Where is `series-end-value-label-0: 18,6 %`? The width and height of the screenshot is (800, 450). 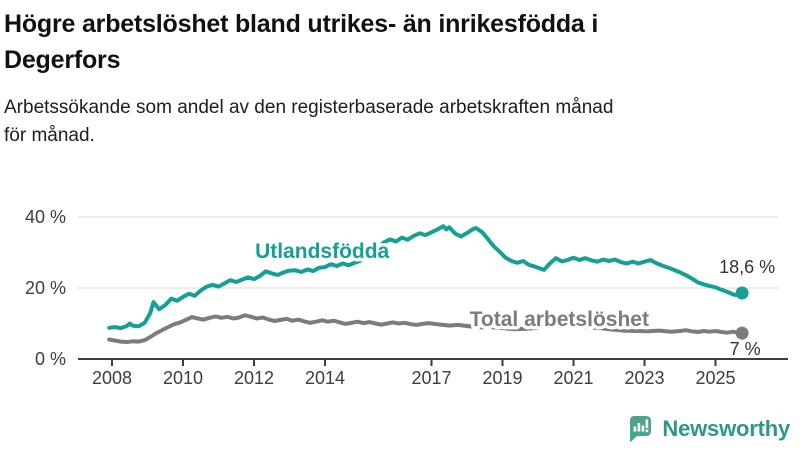
series-end-value-label-0: 18,6 % is located at coordinates (747, 267).